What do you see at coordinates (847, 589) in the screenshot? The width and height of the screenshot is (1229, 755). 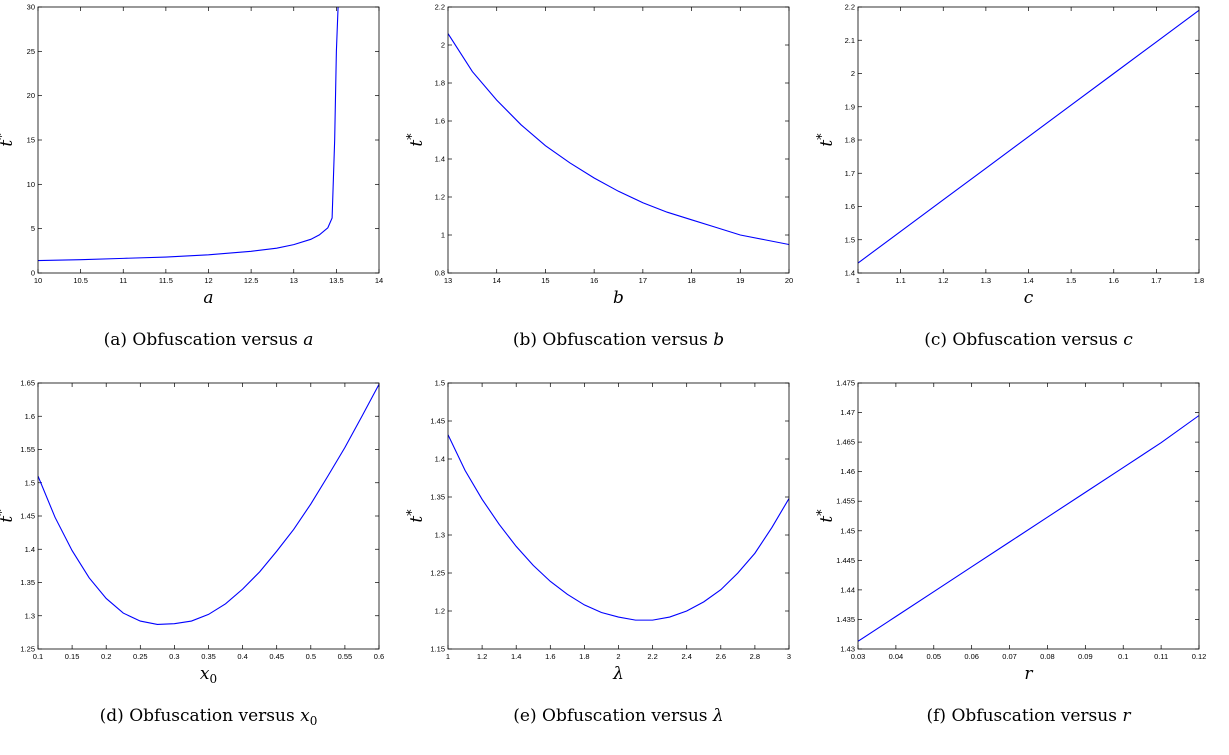 I see `y-tick-label: 1.44` at bounding box center [847, 589].